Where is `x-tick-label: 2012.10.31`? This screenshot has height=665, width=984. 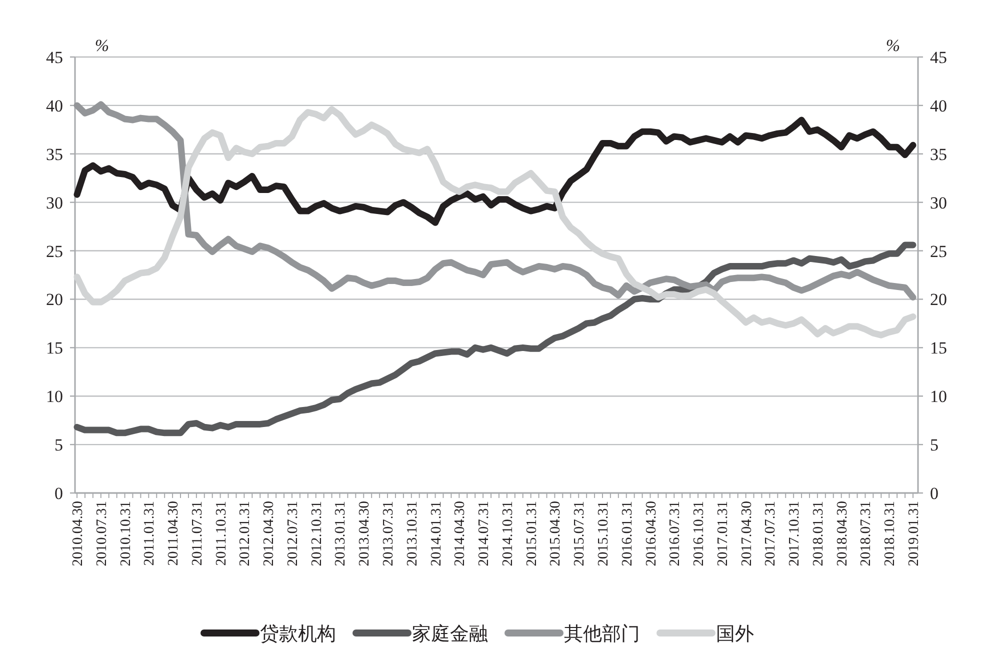
x-tick-label: 2012.10.31 is located at coordinates (316, 533).